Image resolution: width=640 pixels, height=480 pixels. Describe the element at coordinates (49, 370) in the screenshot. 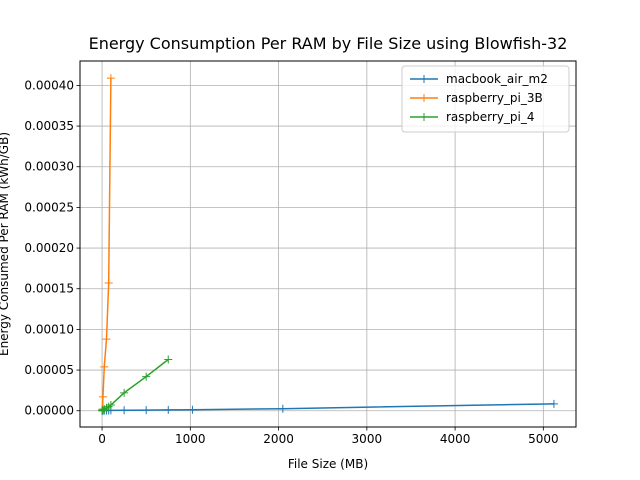

I see `y-tick-label: 0.00005` at that location.